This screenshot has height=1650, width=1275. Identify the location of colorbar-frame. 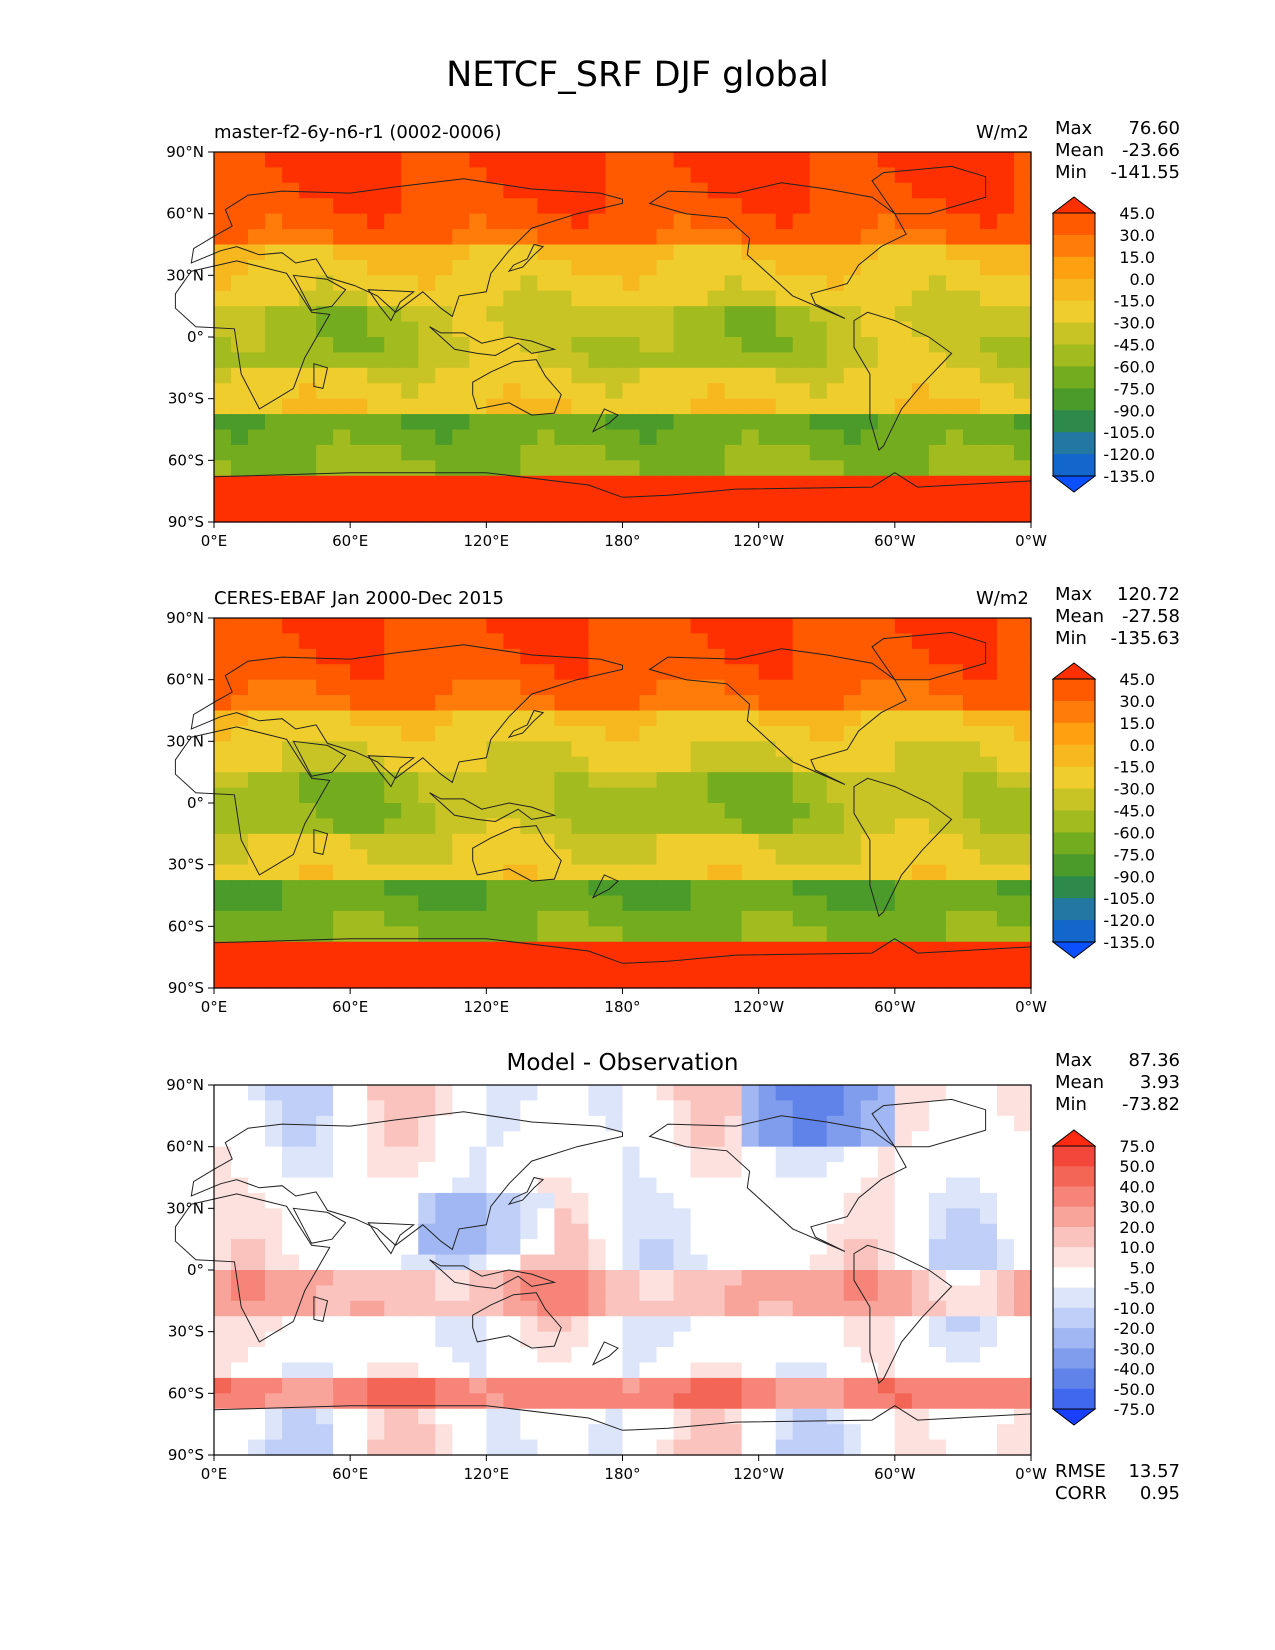
(1074, 344).